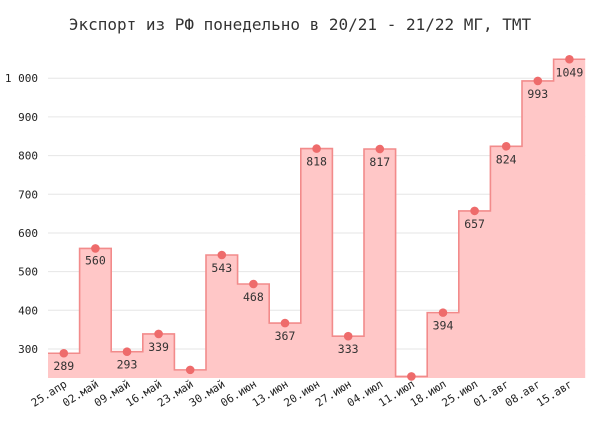 The image size is (600, 425). I want to click on y-tick-label: 300, so click(28, 349).